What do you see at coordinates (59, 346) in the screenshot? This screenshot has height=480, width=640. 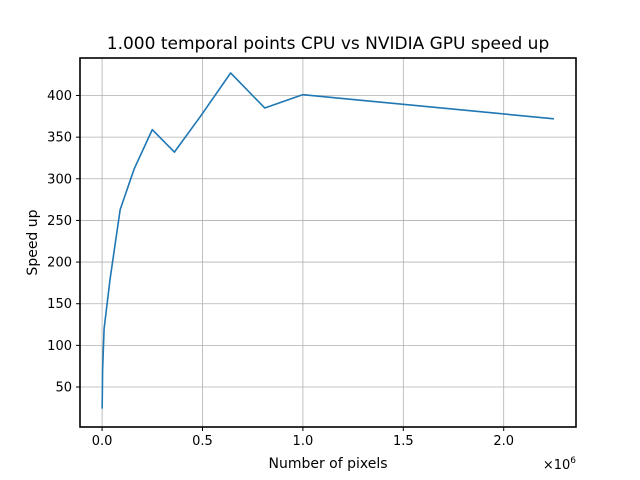 I see `y-tick-label: 100` at bounding box center [59, 346].